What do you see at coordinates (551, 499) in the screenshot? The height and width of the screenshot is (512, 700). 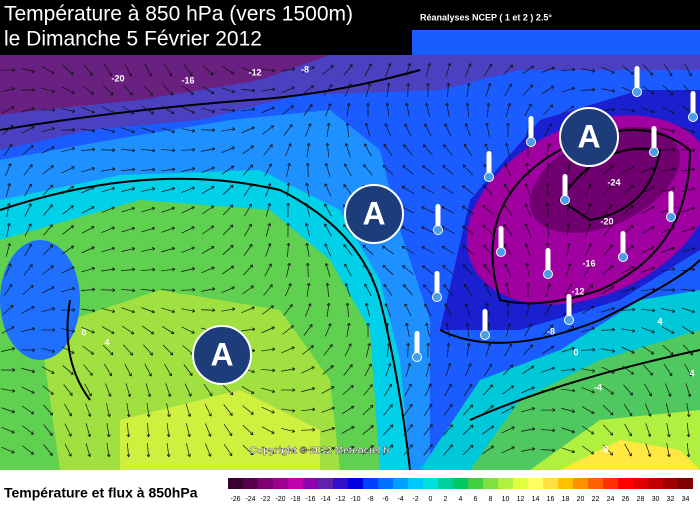 I see `scale-label: 16` at bounding box center [551, 499].